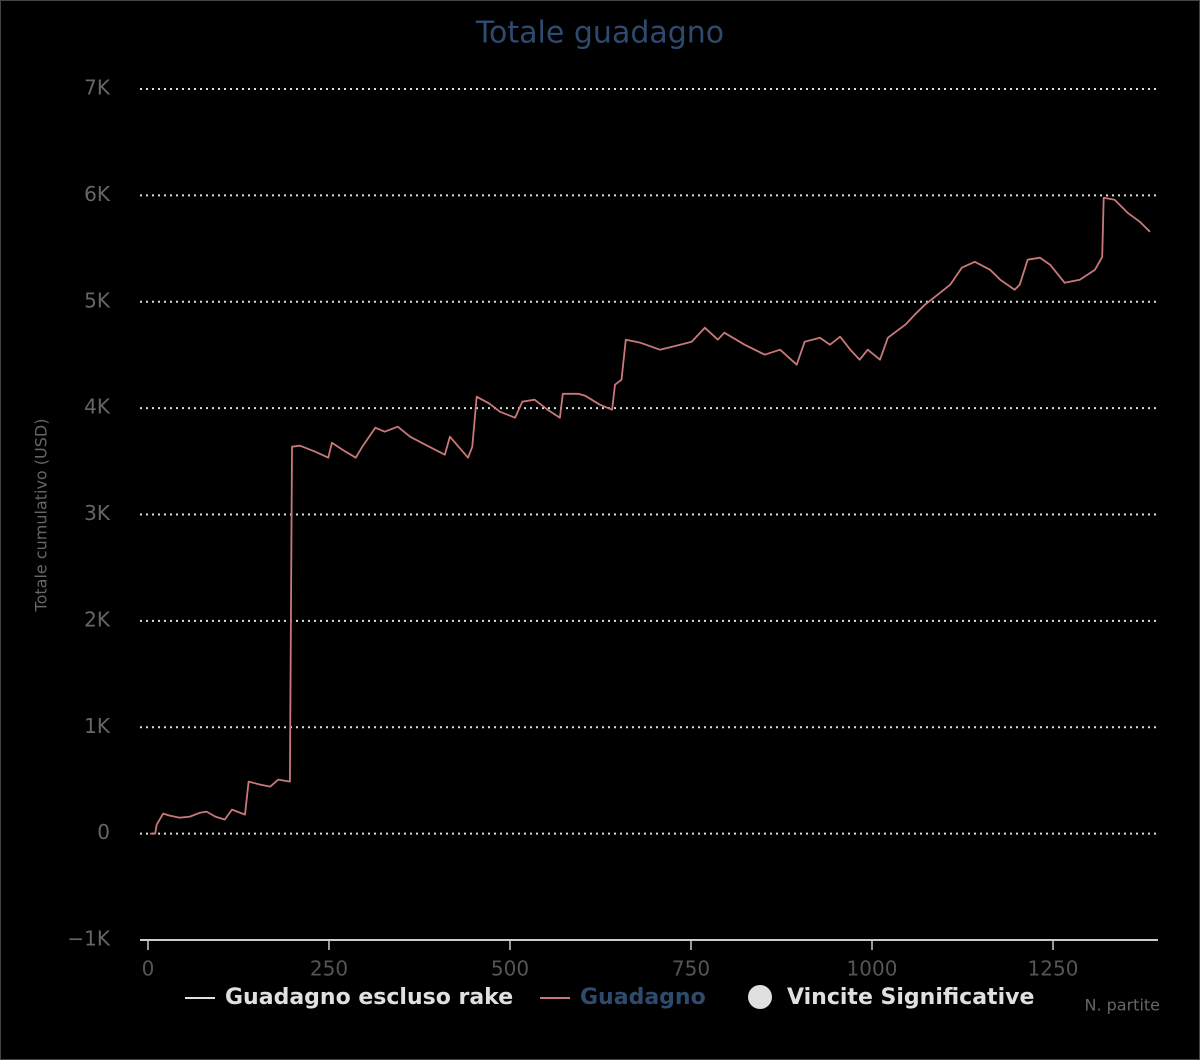 The height and width of the screenshot is (1060, 1200). What do you see at coordinates (97, 300) in the screenshot?
I see `y-tick-label: 5K` at bounding box center [97, 300].